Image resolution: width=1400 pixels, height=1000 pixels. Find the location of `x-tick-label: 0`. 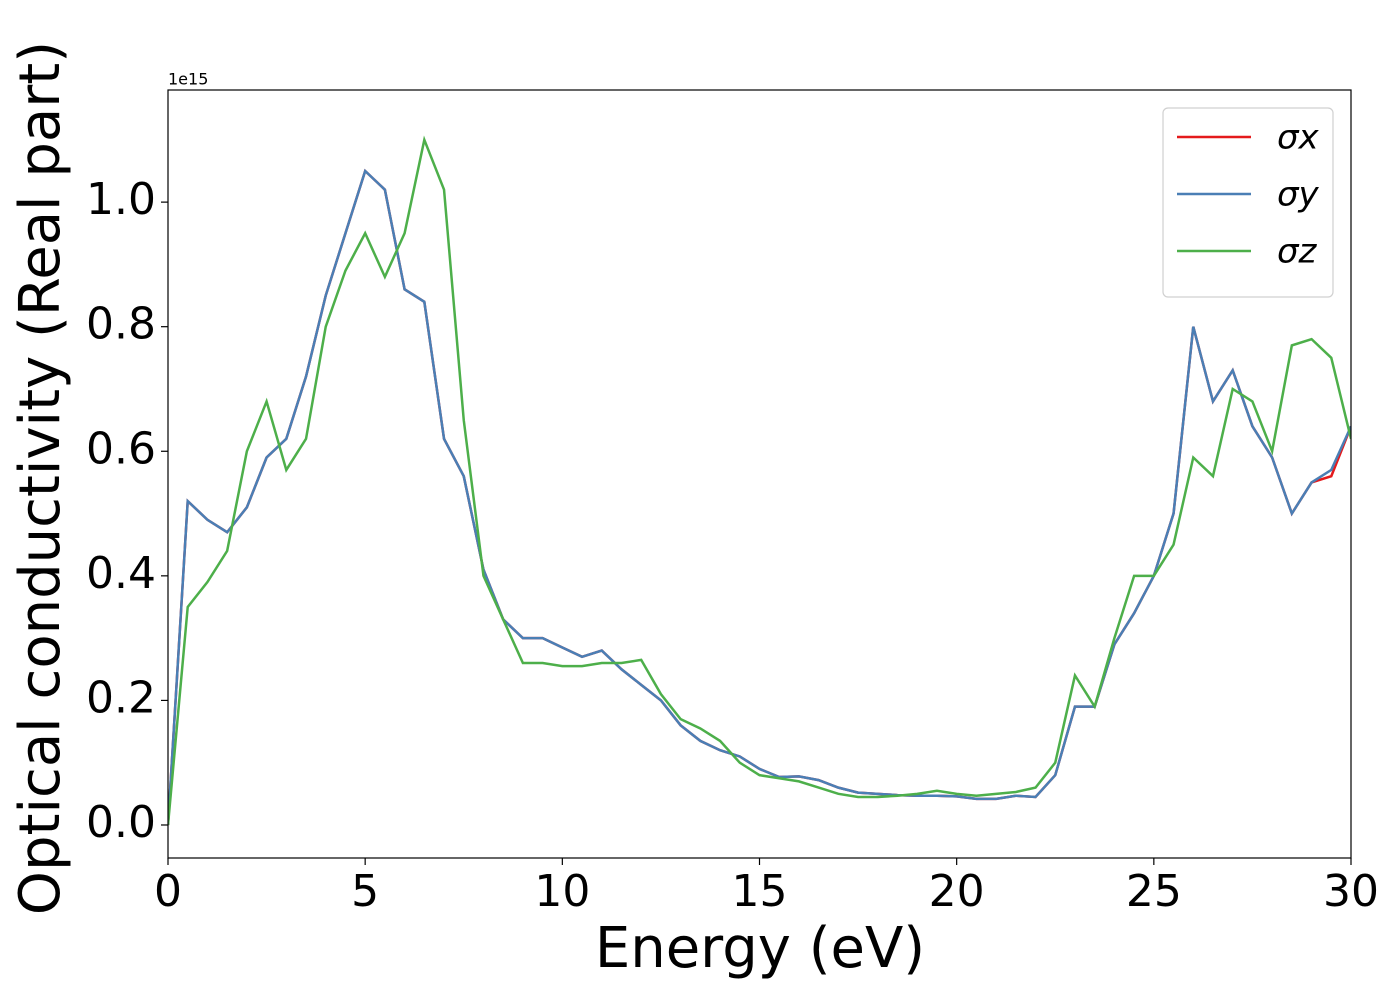

x-tick-label: 0 is located at coordinates (168, 891).